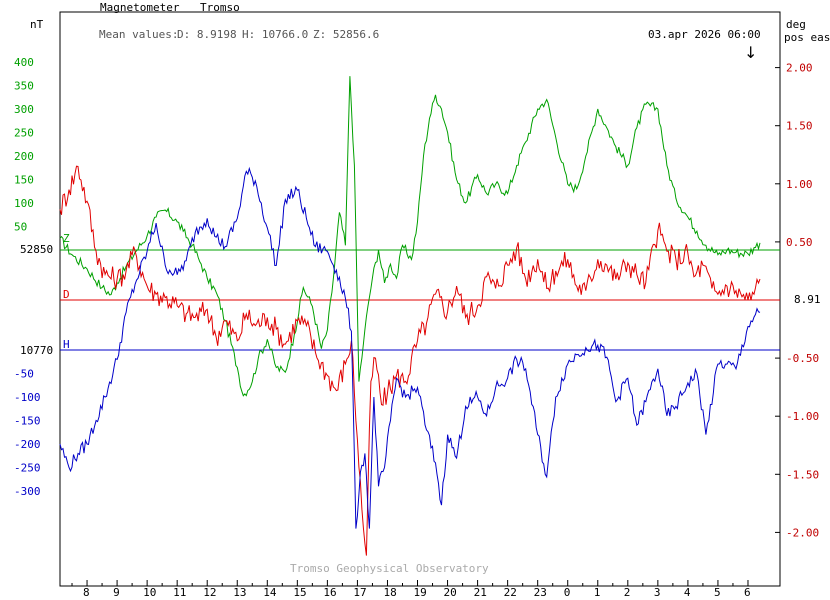 Image resolution: width=830 pixels, height=600 pixels. I want to click on h-tick-label: -150, so click(27, 421).